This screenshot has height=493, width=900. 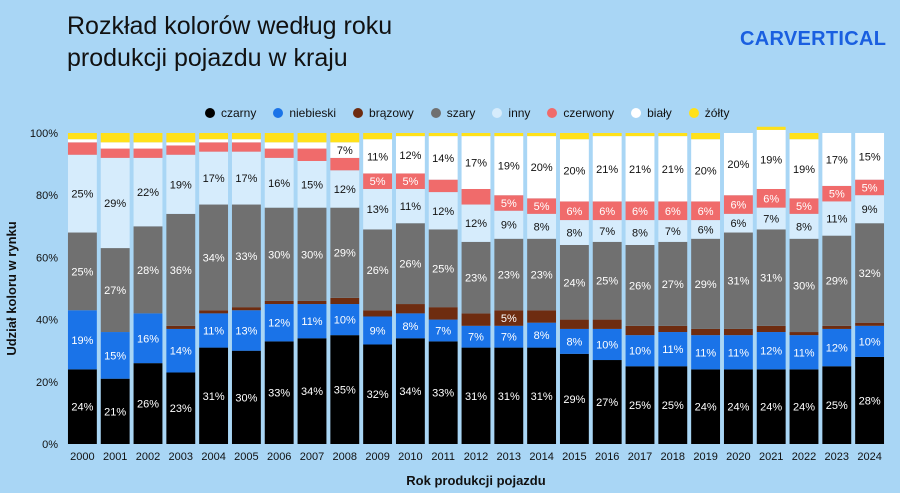 I want to click on bar-segment-inny-2000, so click(x=82, y=193).